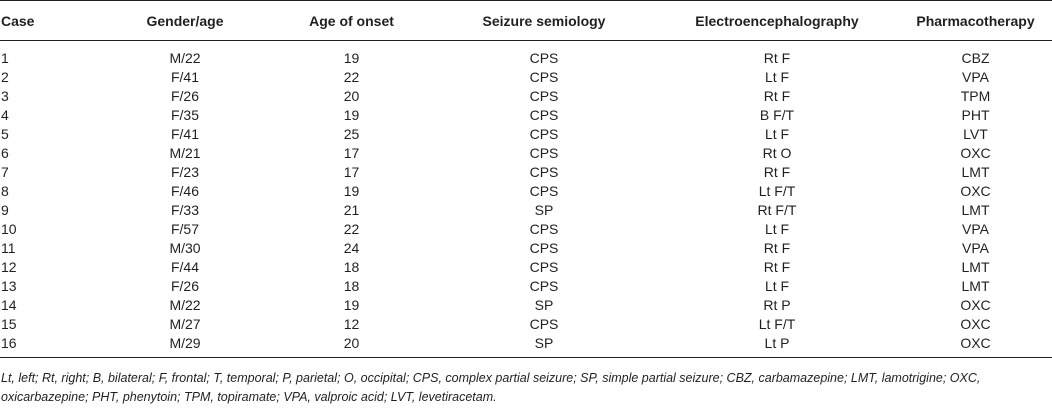 The image size is (1052, 409). Describe the element at coordinates (9, 229) in the screenshot. I see `cell-case: 10` at that location.